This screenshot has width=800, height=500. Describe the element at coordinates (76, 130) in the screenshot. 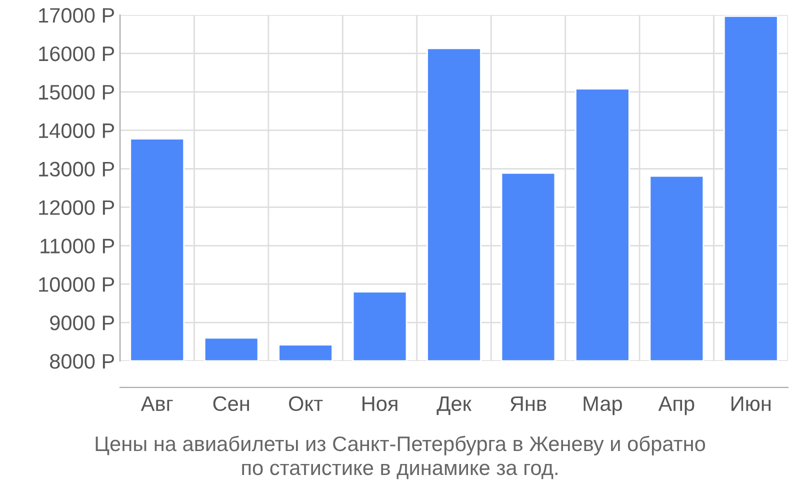

I see `y-tick-label: 14000 Р` at that location.